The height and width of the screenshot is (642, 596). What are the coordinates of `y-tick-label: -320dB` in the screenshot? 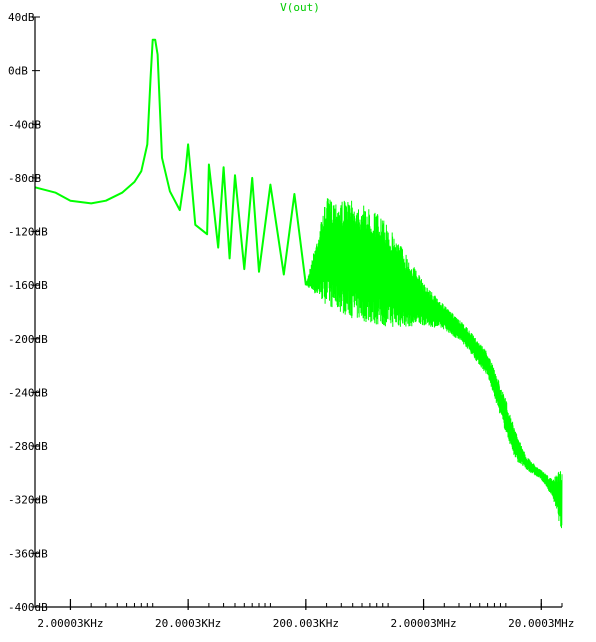 It's located at (28, 500).